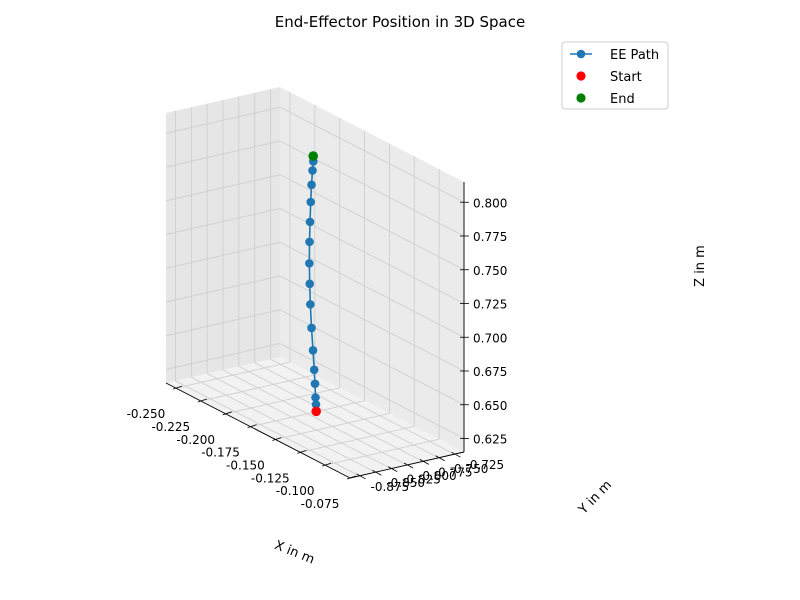  I want to click on y-axis-label: Y in m, so click(595, 498).